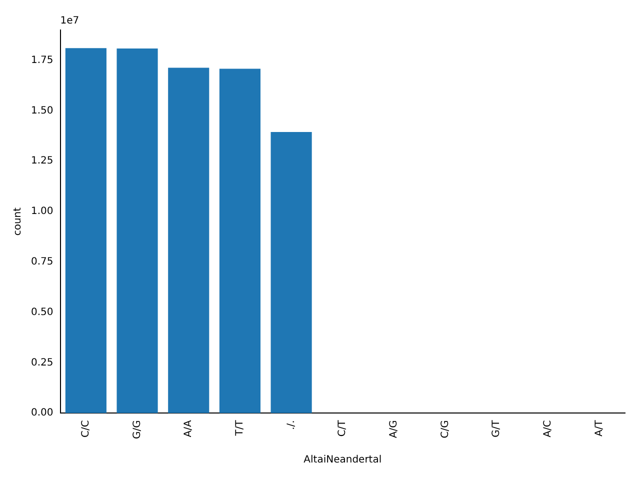 The width and height of the screenshot is (640, 480). I want to click on y-axis-title: count, so click(18, 221).